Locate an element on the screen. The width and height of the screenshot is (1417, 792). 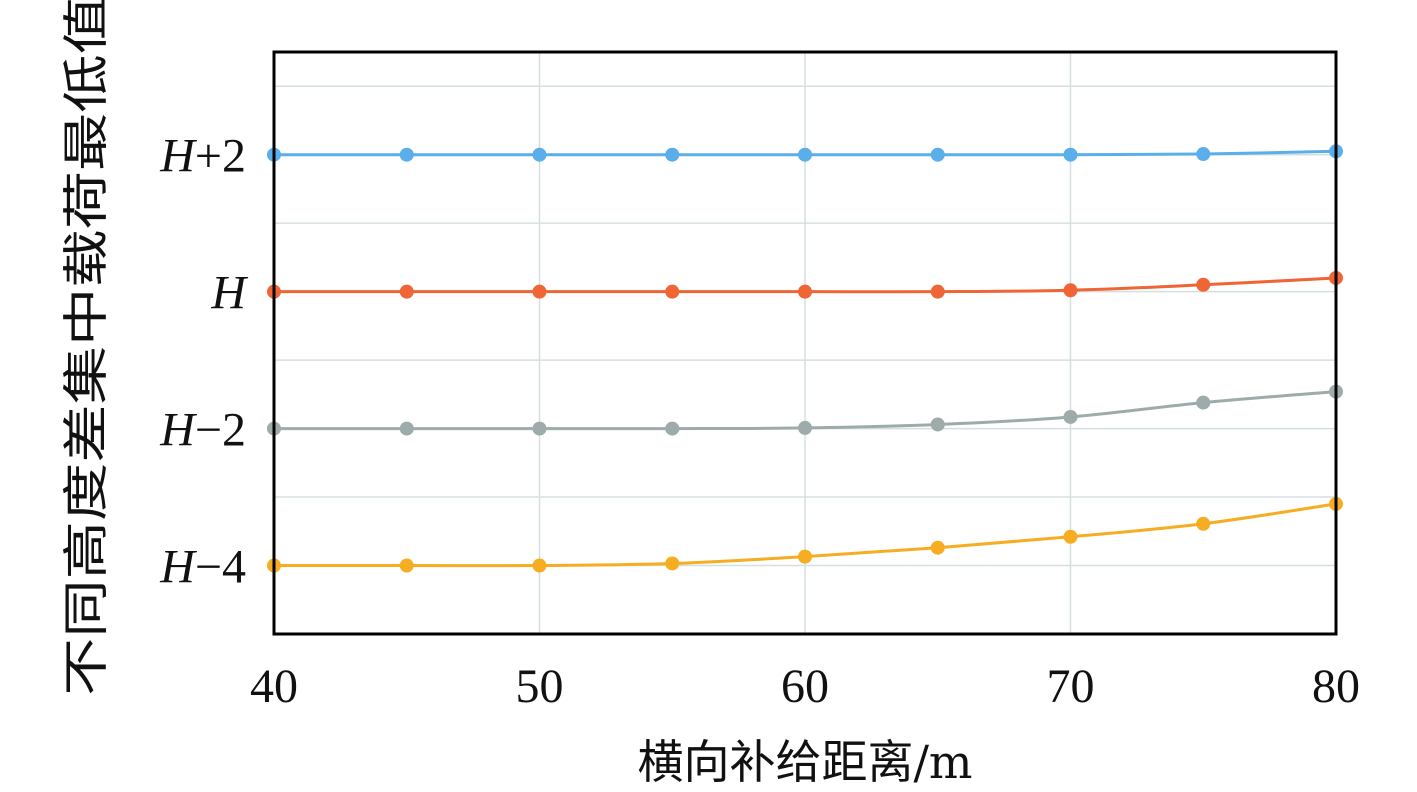
y-tick-label-suffix: −4 is located at coordinates (220, 567).